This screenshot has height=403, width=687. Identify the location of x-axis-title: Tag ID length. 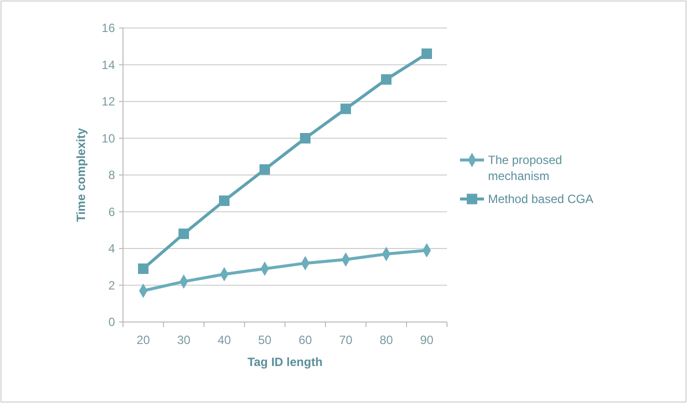
(285, 362).